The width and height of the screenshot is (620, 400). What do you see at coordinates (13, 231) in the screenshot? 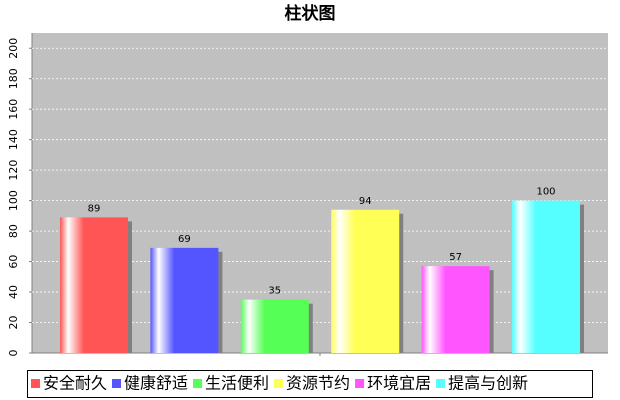
I see `y-tick-label: 80` at bounding box center [13, 231].